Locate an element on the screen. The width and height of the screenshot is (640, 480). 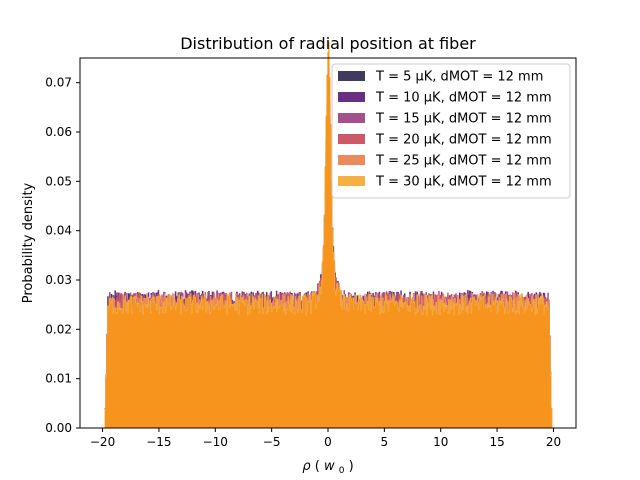
x-axis-label-unit: w is located at coordinates (329, 466).